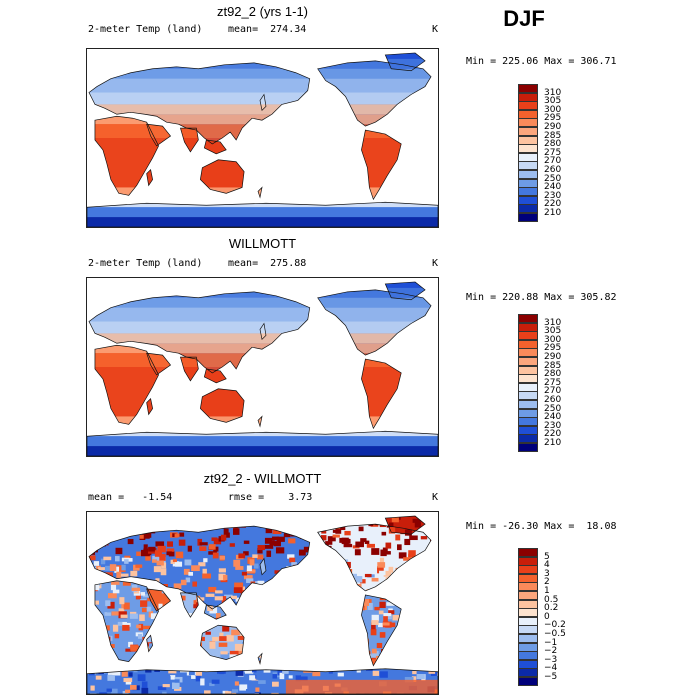 Image resolution: width=700 pixels, height=700 pixels. Describe the element at coordinates (145, 29) in the screenshot. I see `panel-1-variable-label: 2-meter Temp (land)` at that location.